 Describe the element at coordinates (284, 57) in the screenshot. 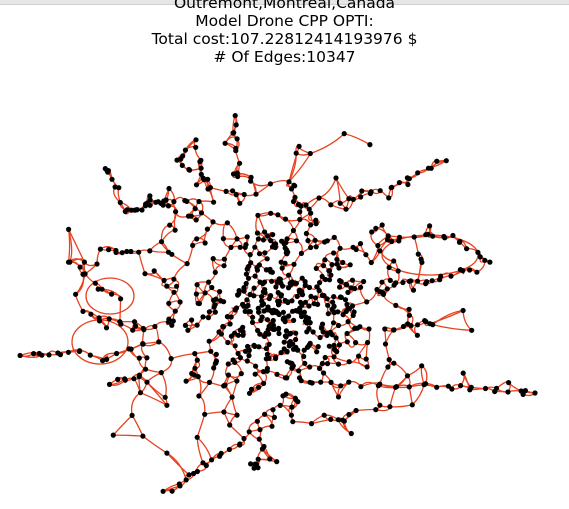

I see `title-line-edges: # Of Edges:10347` at that location.